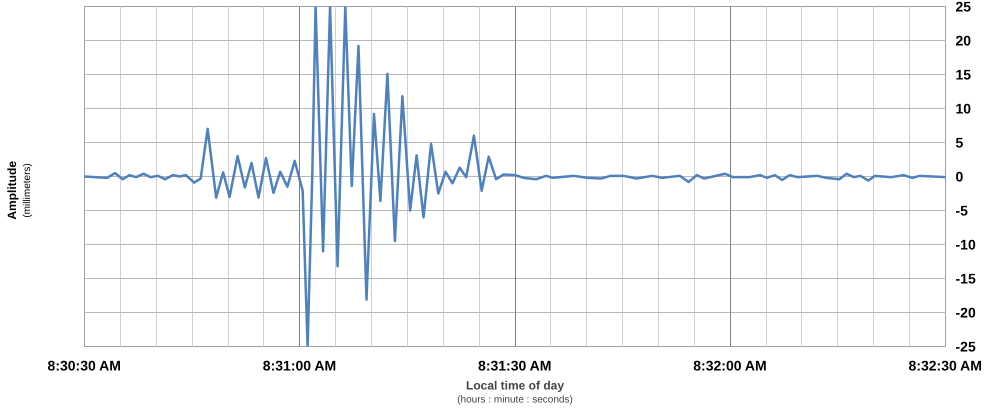  I want to click on y-tick-label: 5, so click(960, 142).